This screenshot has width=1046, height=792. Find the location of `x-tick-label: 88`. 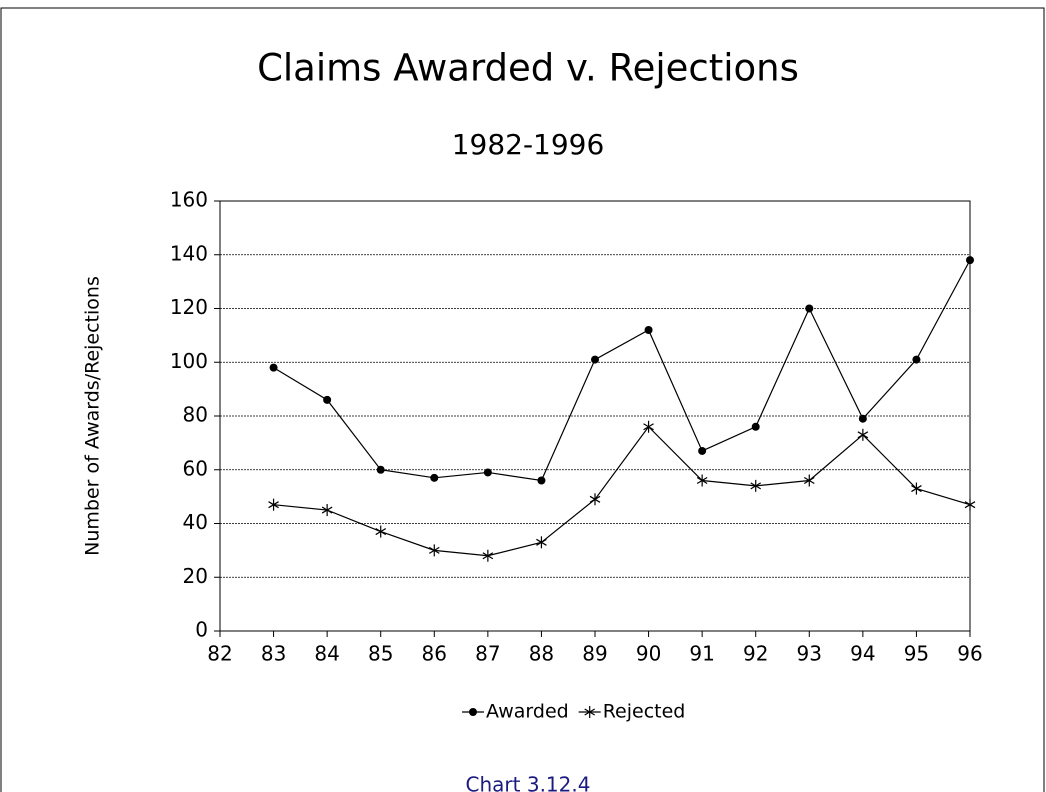

x-tick-label: 88 is located at coordinates (541, 654).